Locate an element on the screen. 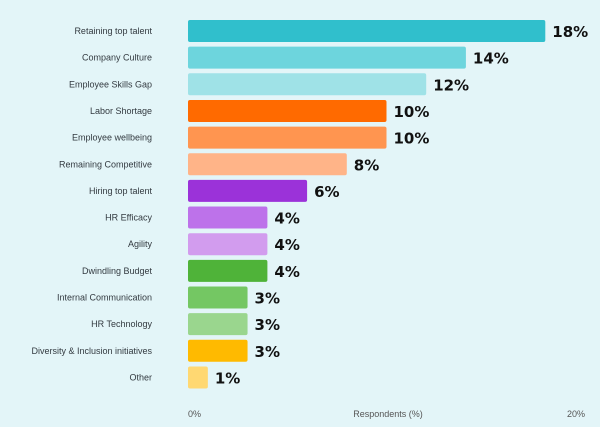 This screenshot has width=600, height=427. category-label: Retaining top talent is located at coordinates (113, 31).